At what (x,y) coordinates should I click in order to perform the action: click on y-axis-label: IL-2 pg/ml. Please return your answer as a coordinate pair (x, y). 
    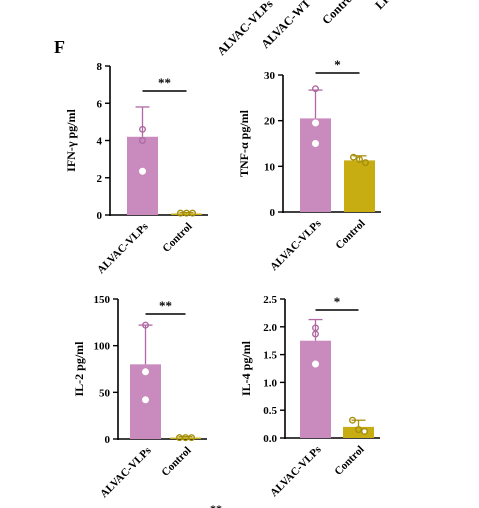
    Looking at the image, I should click on (79, 369).